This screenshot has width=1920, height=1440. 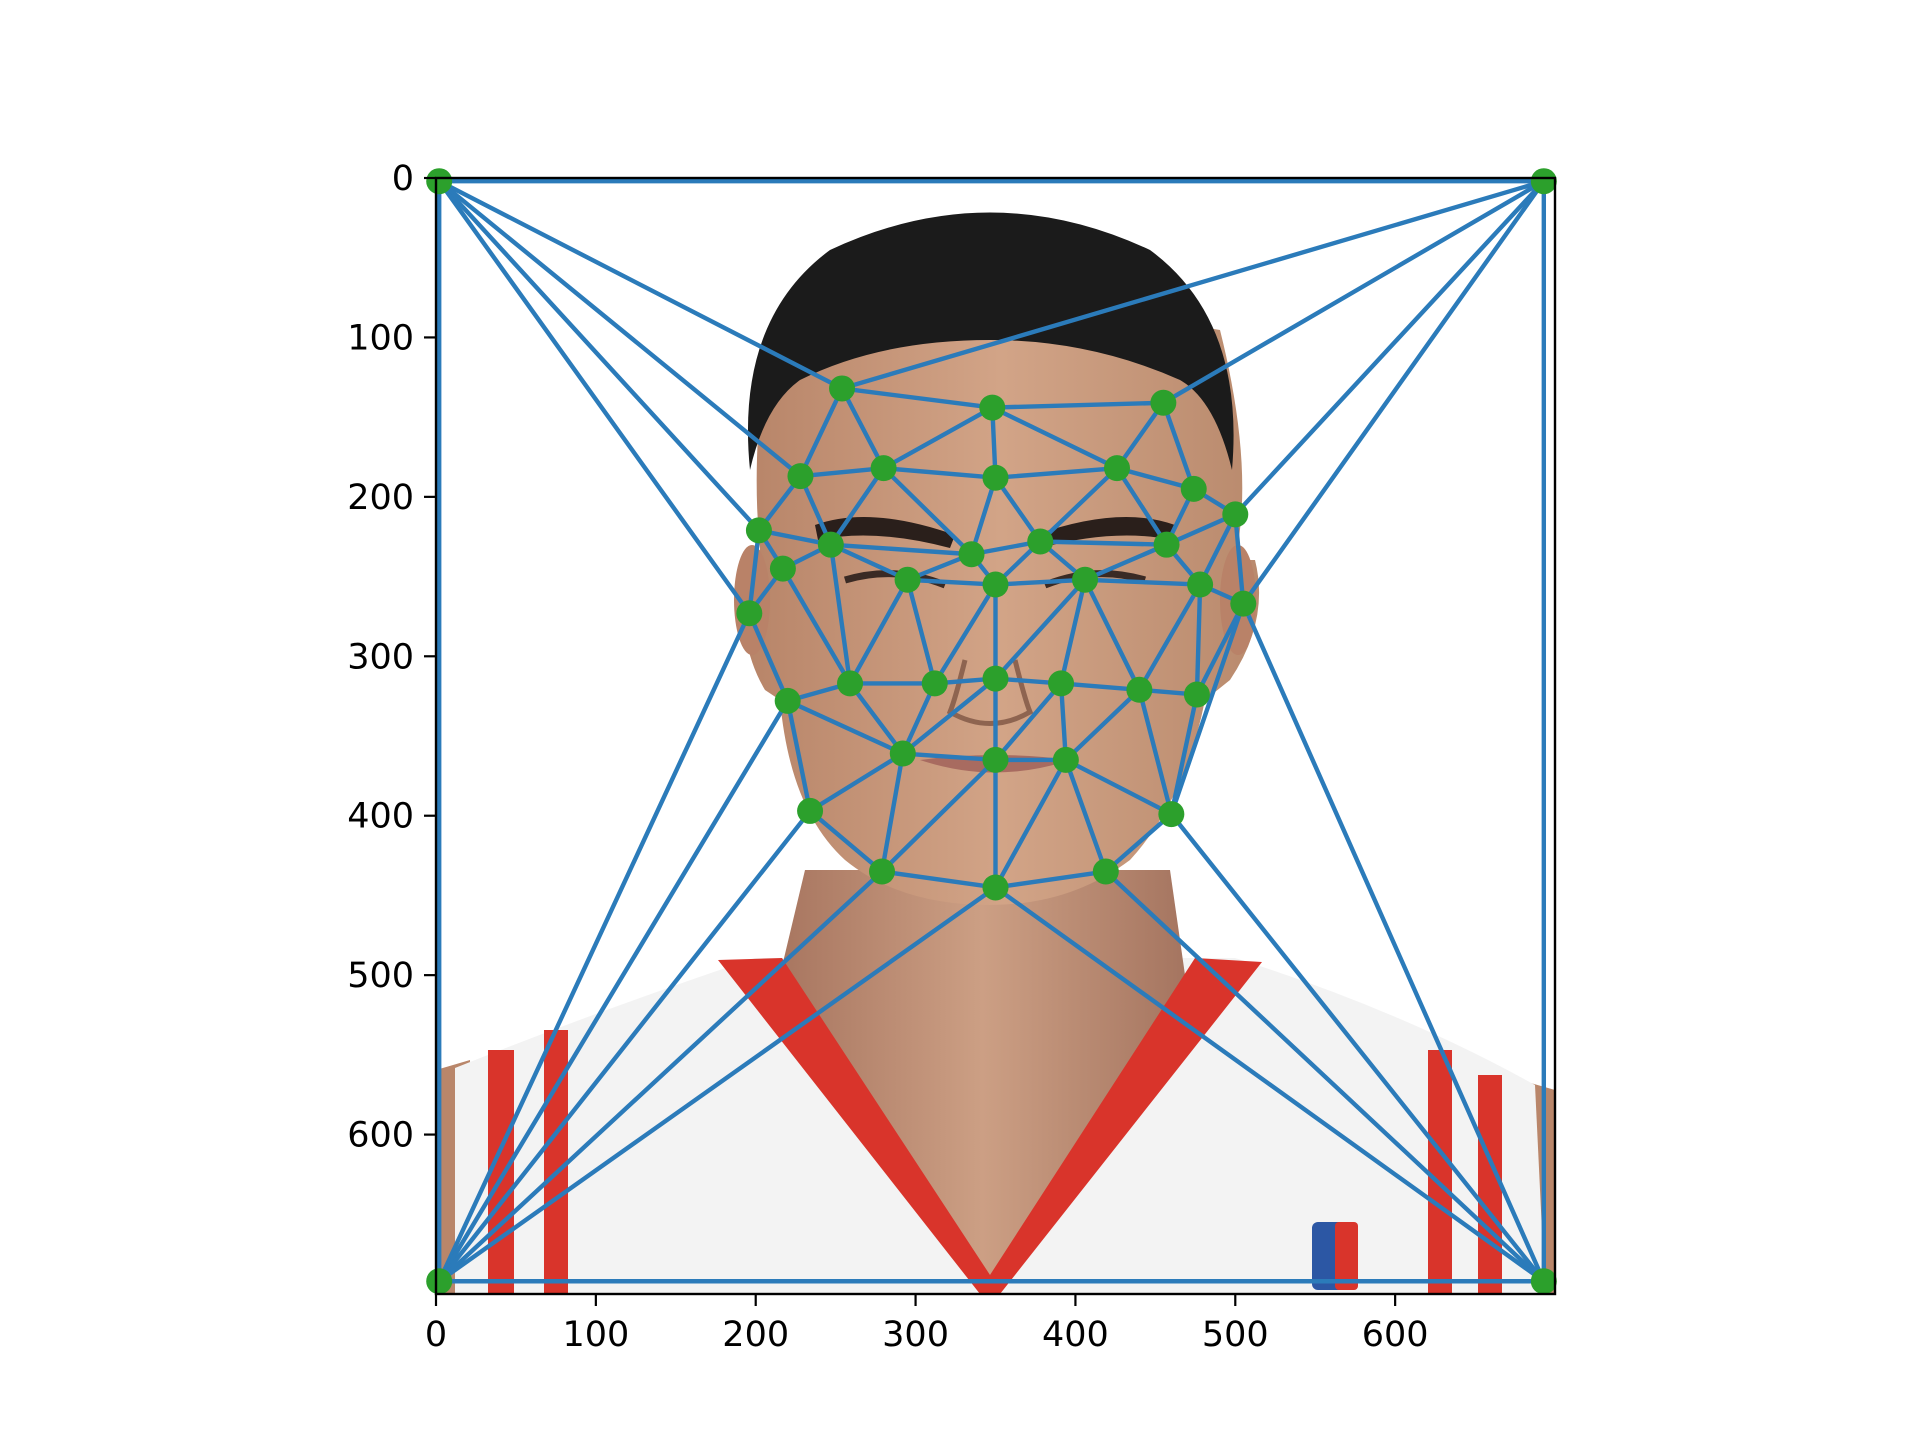 What do you see at coordinates (403, 179) in the screenshot?
I see `y-tick-label: 0` at bounding box center [403, 179].